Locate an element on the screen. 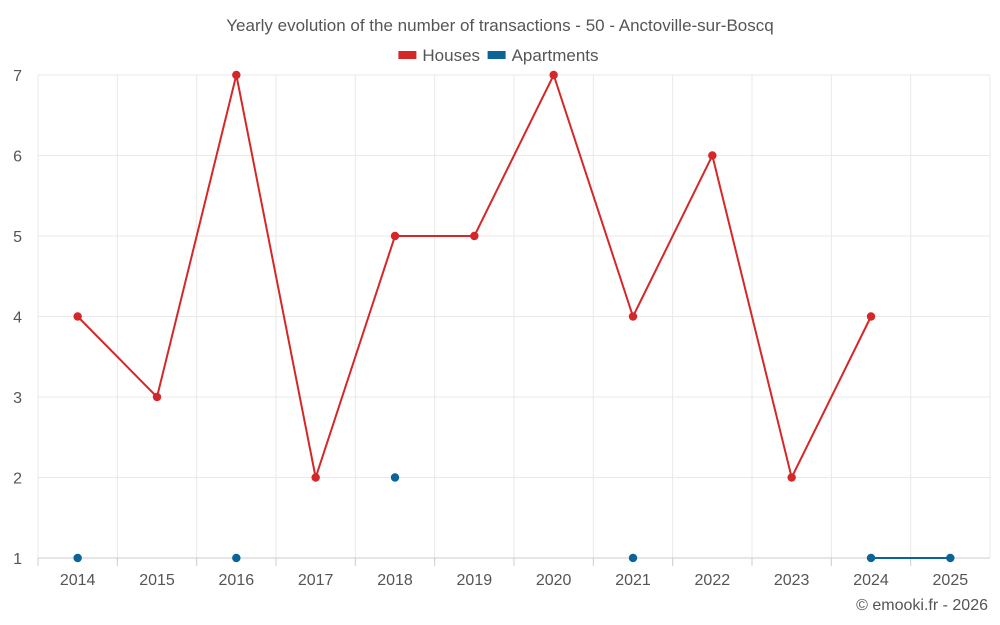 This screenshot has width=1000, height=625. x-tick-label: 2025 is located at coordinates (951, 580).